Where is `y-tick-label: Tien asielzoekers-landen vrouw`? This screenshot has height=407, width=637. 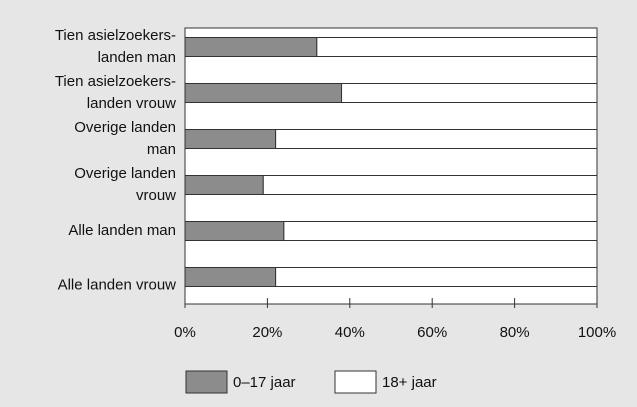
y-tick-label: Tien asielzoekers-landen vrouw is located at coordinates (115, 92).